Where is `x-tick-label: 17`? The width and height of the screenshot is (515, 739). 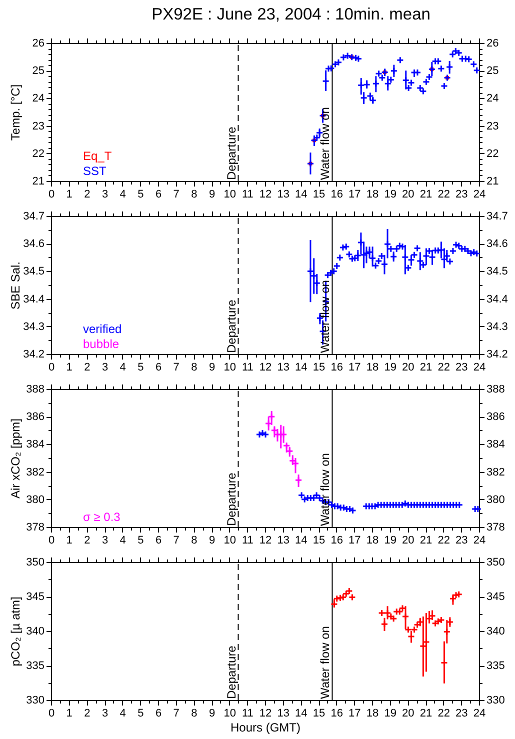 x-tick-label: 17 is located at coordinates (354, 714).